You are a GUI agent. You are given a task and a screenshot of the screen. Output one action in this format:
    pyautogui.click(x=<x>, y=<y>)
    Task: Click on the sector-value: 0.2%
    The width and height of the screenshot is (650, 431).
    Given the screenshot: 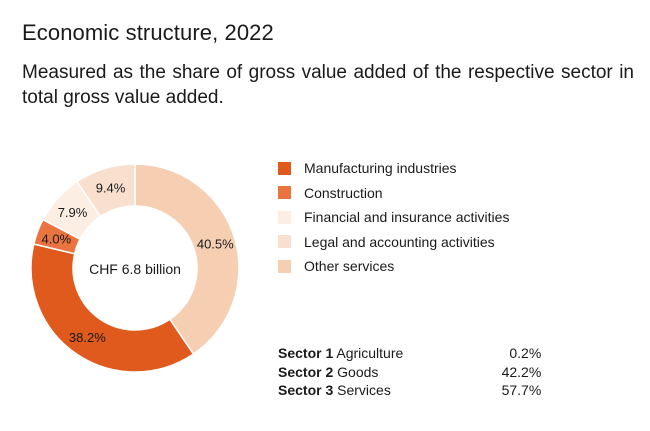 What is the action you would take?
    pyautogui.click(x=525, y=353)
    